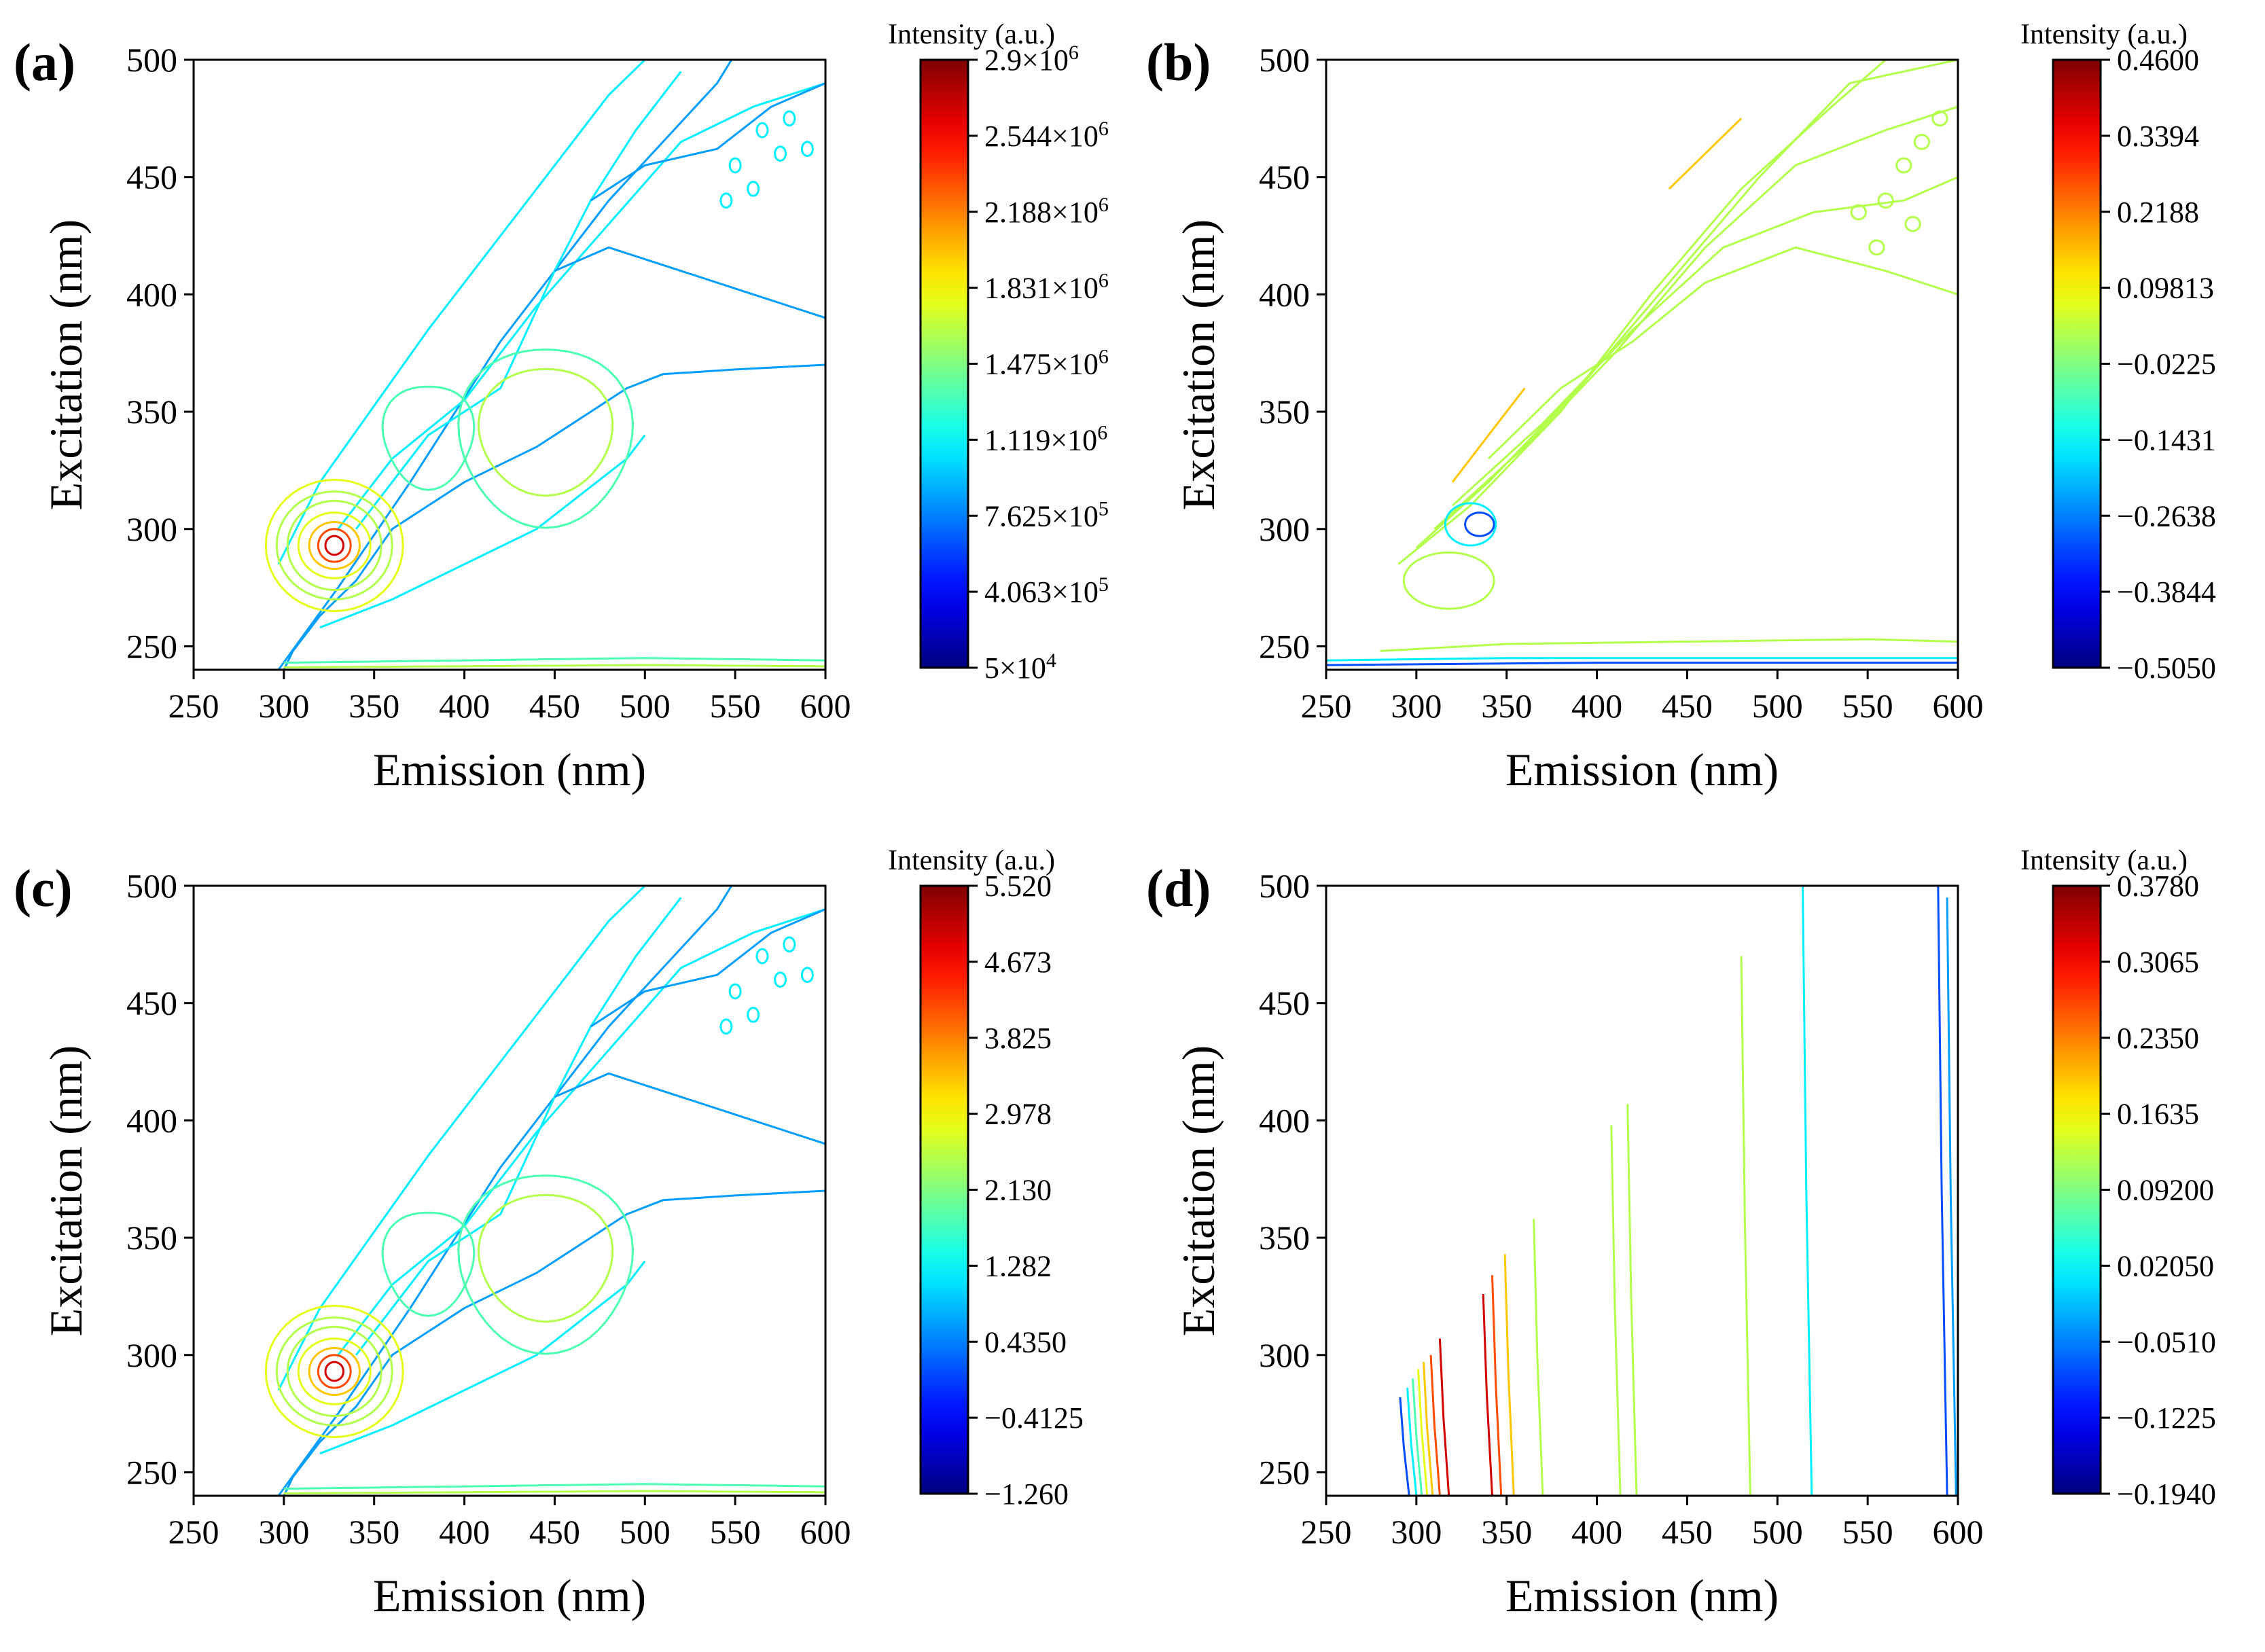  Describe the element at coordinates (2158, 60) in the screenshot. I see `colorbar-label: 0.4600` at that location.